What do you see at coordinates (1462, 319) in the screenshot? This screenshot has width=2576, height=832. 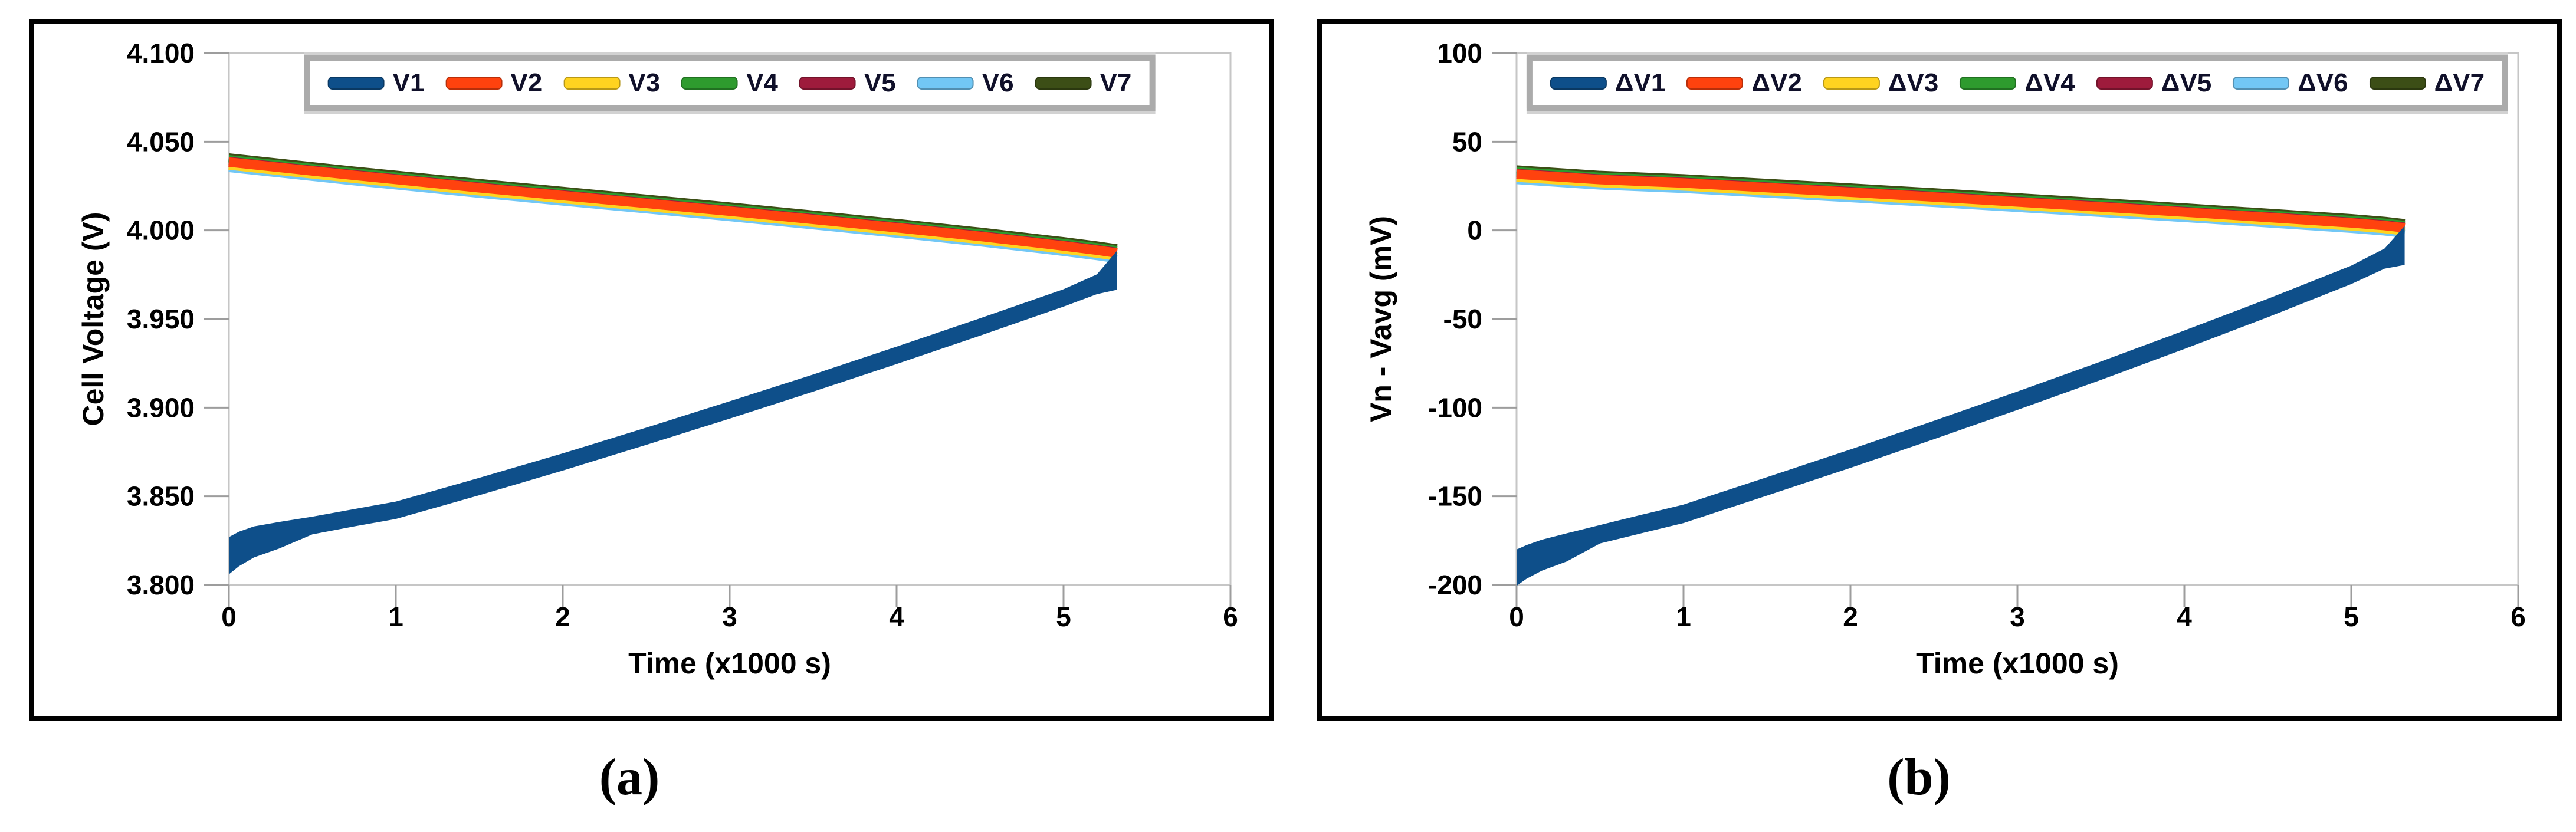 I see `y-tick-label: -50` at bounding box center [1462, 319].